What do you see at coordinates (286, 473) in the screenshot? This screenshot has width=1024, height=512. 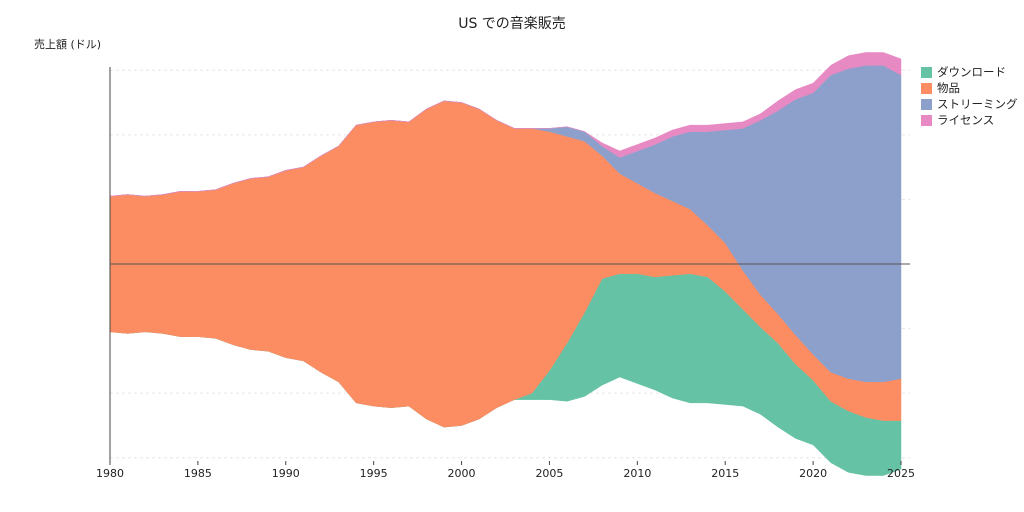 I see `x-tick-label: 1990` at bounding box center [286, 473].